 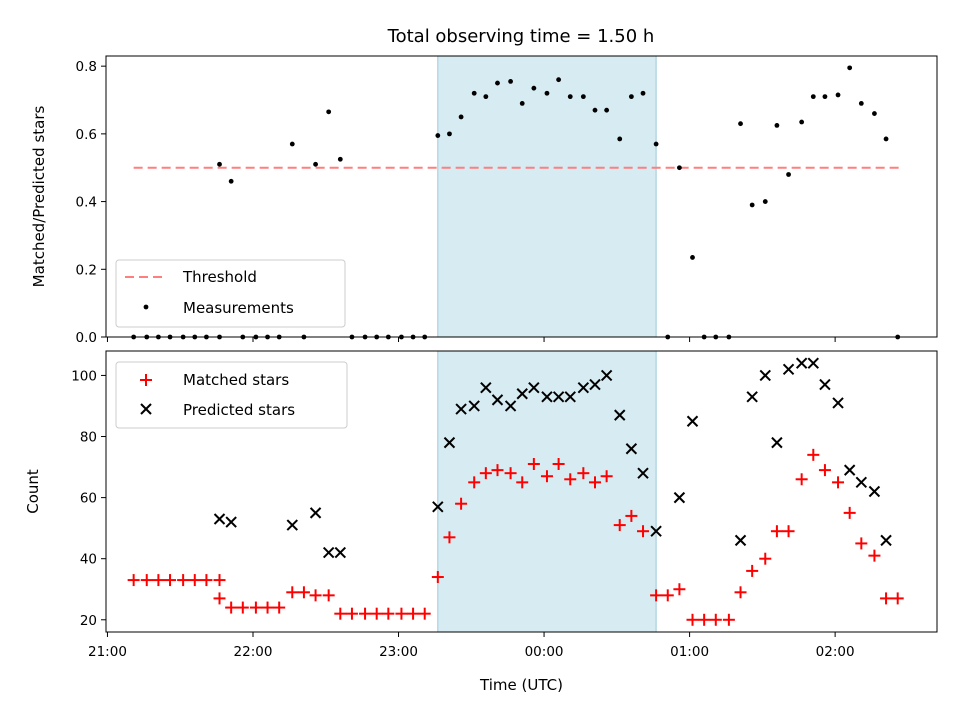 I want to click on top-legend: Threshold Measurements, so click(x=230, y=293).